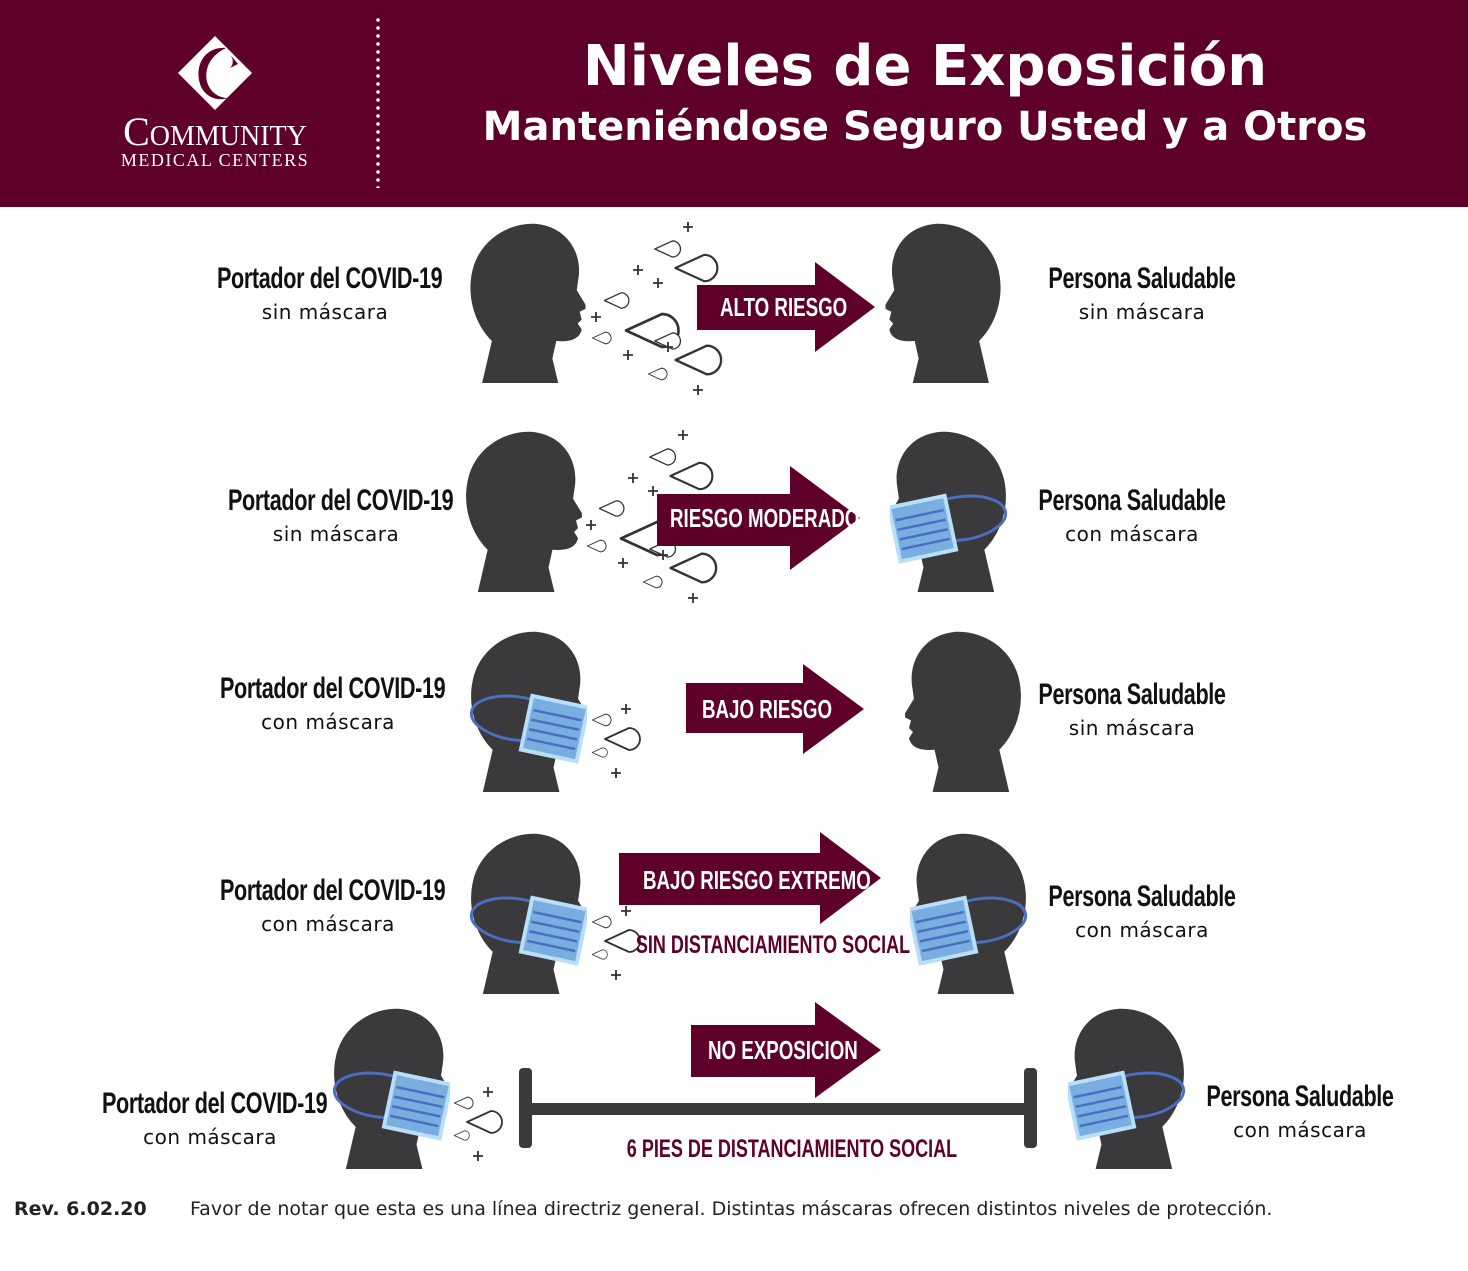 This screenshot has width=1468, height=1271. I want to click on risk-level-label: ALTO RIESGO, so click(784, 307).